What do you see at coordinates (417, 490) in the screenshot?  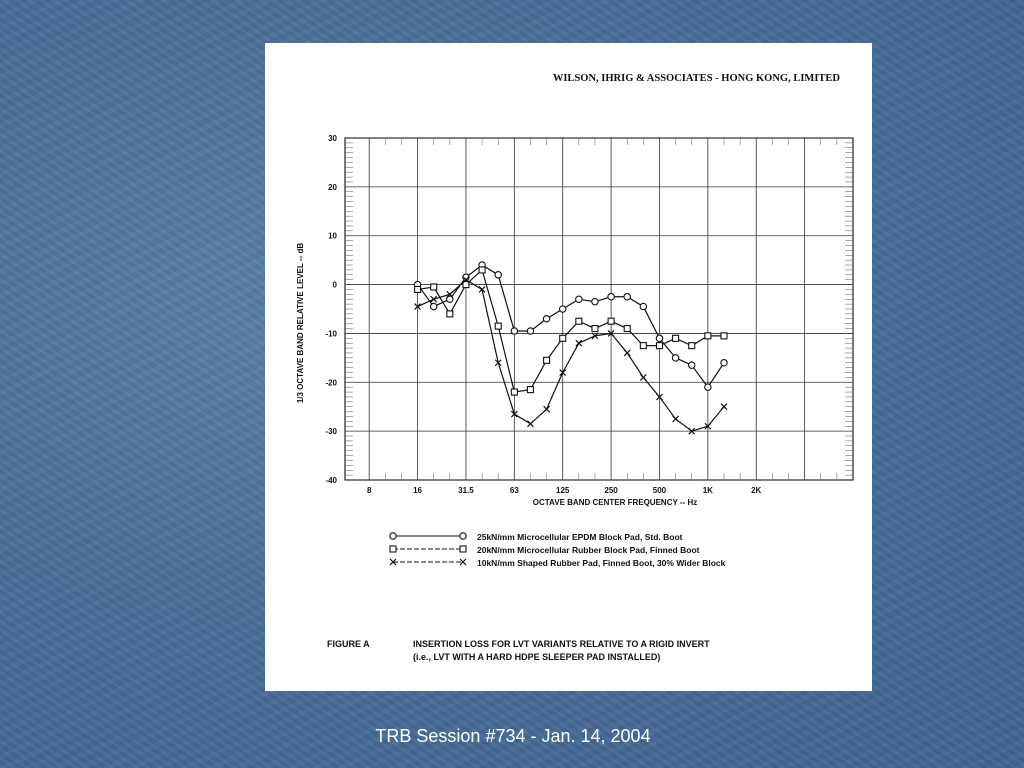 I see `x-tick-label: 16` at bounding box center [417, 490].